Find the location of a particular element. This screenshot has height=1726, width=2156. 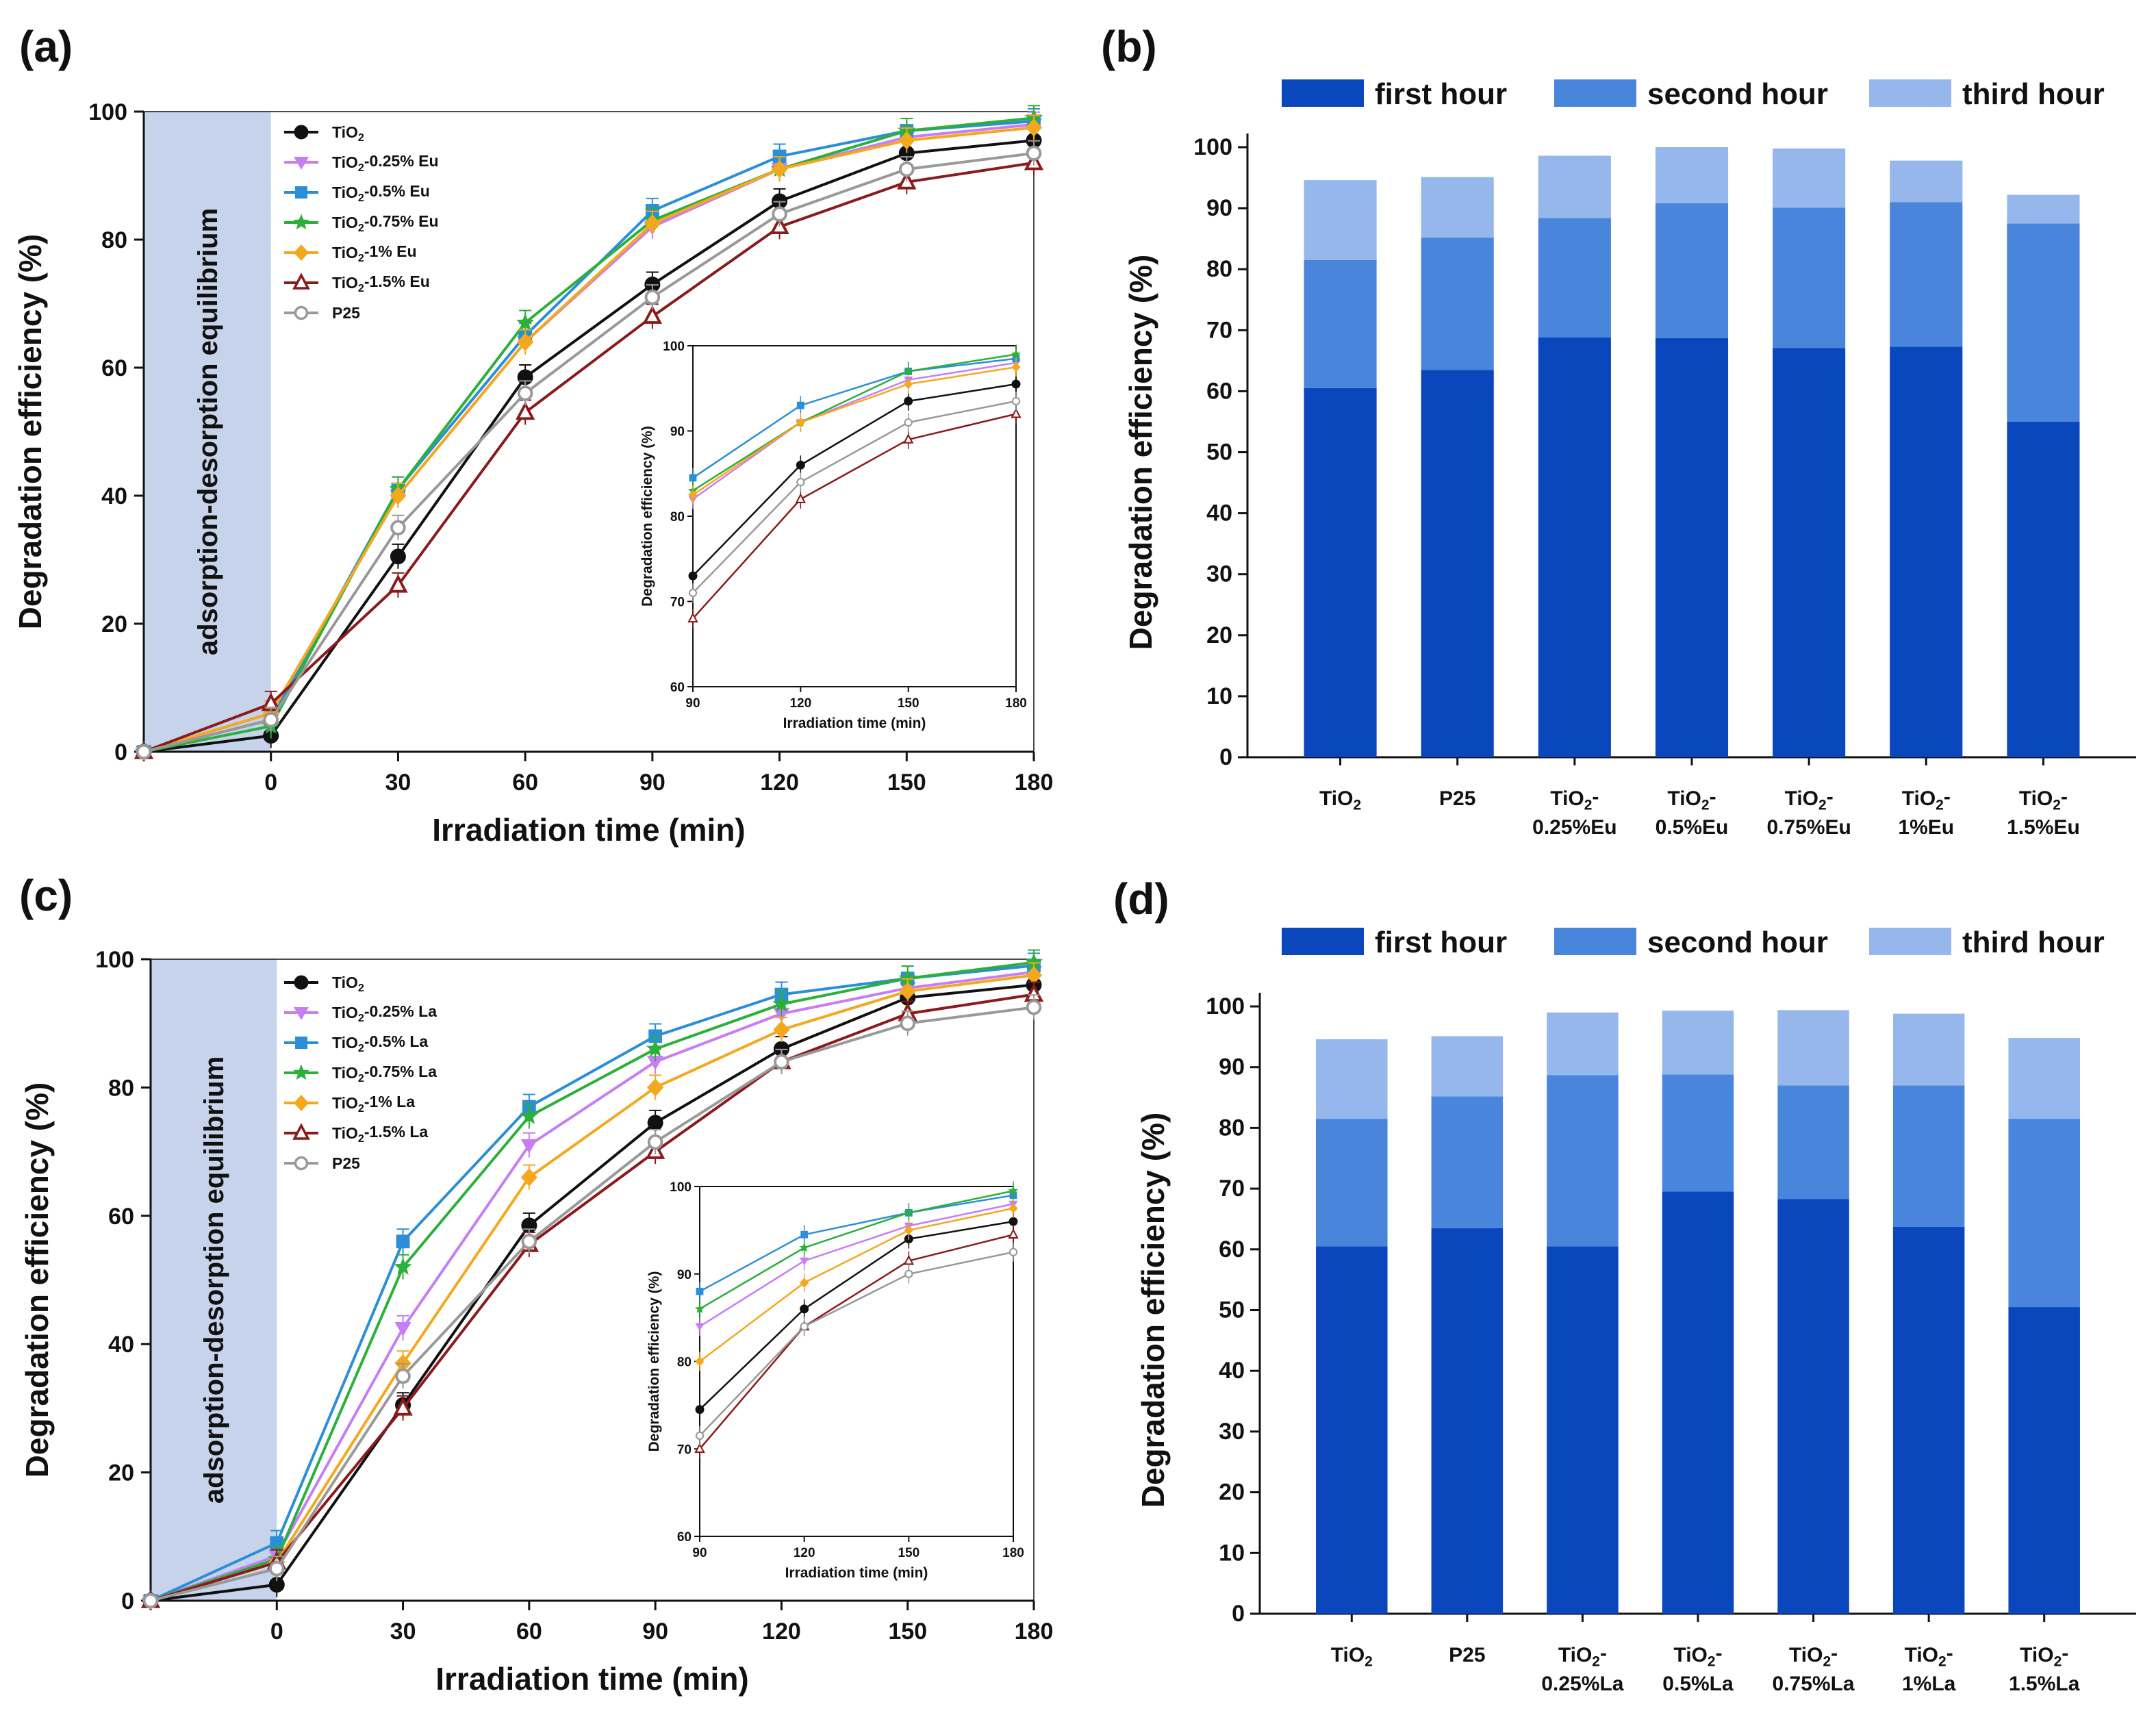

legend-label: TiO2-1% La is located at coordinates (374, 1104).